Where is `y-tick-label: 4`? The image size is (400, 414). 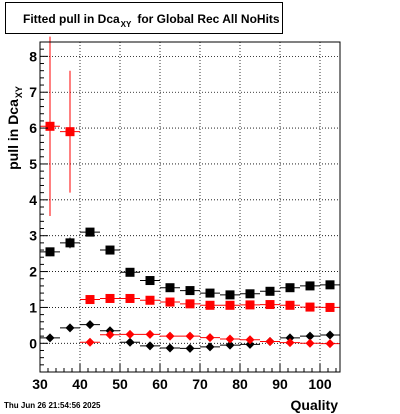
y-tick-label: 4 is located at coordinates (33, 200).